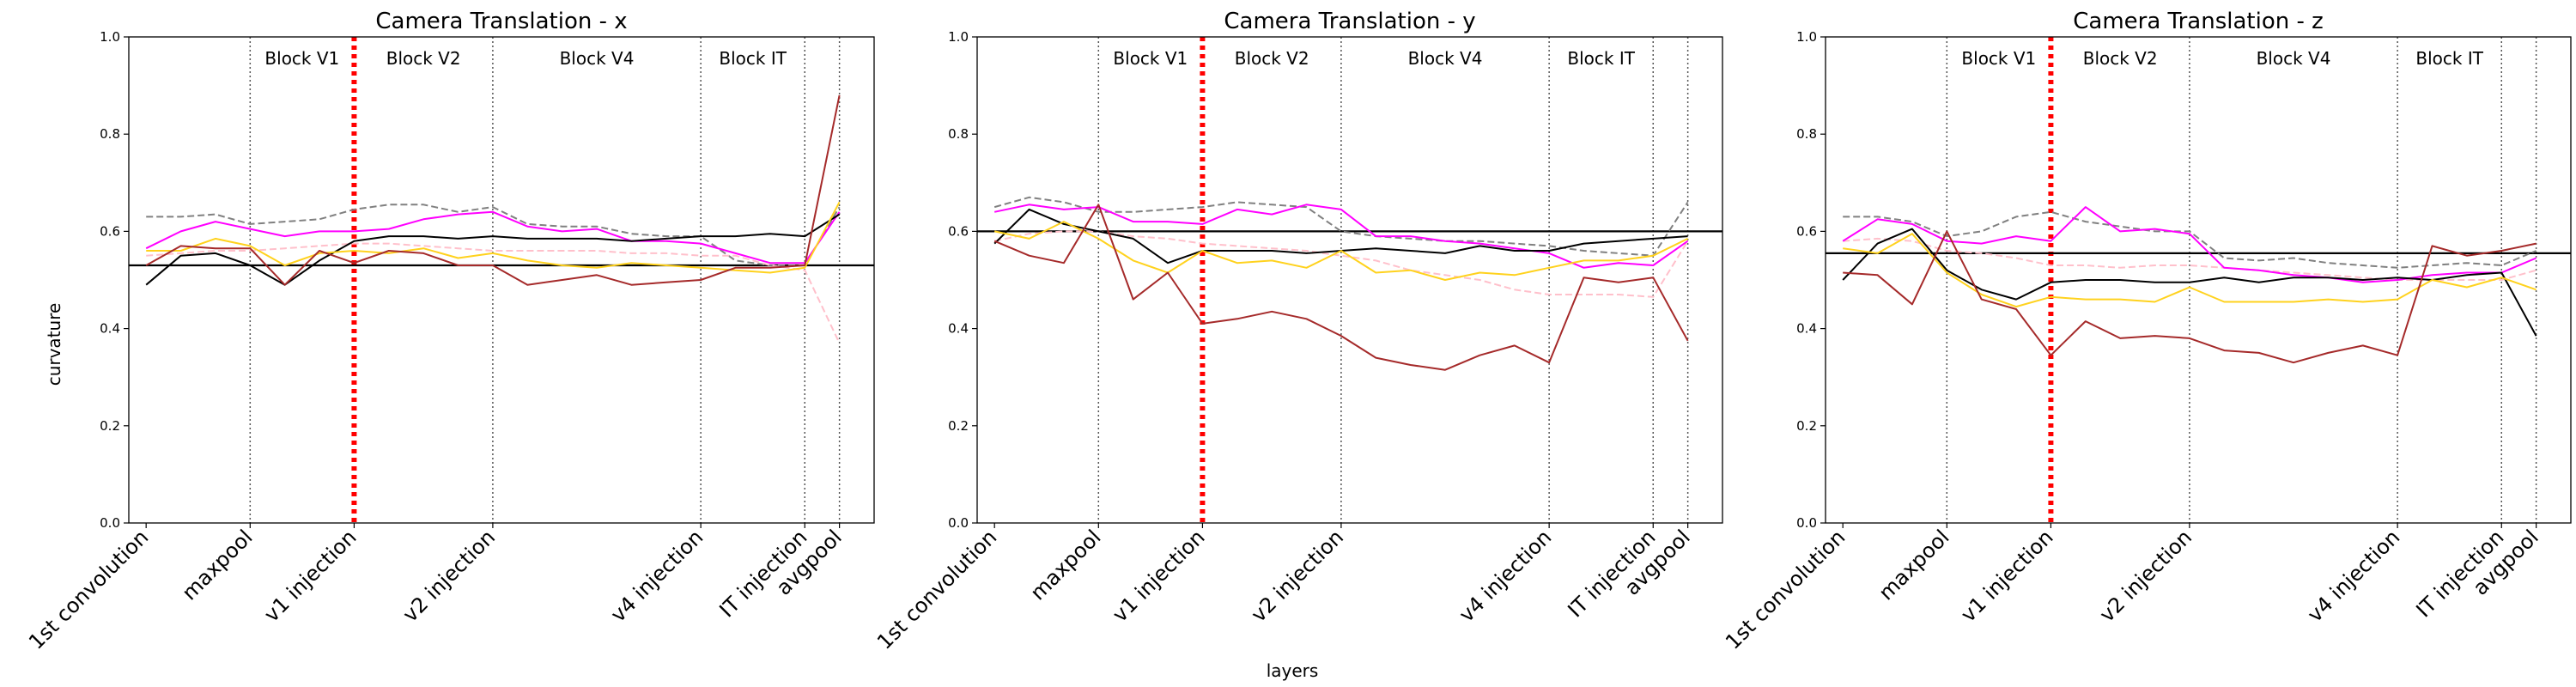 The image size is (2576, 687). Describe the element at coordinates (501, 21) in the screenshot. I see `chart-title: Camera Translation - x` at that location.